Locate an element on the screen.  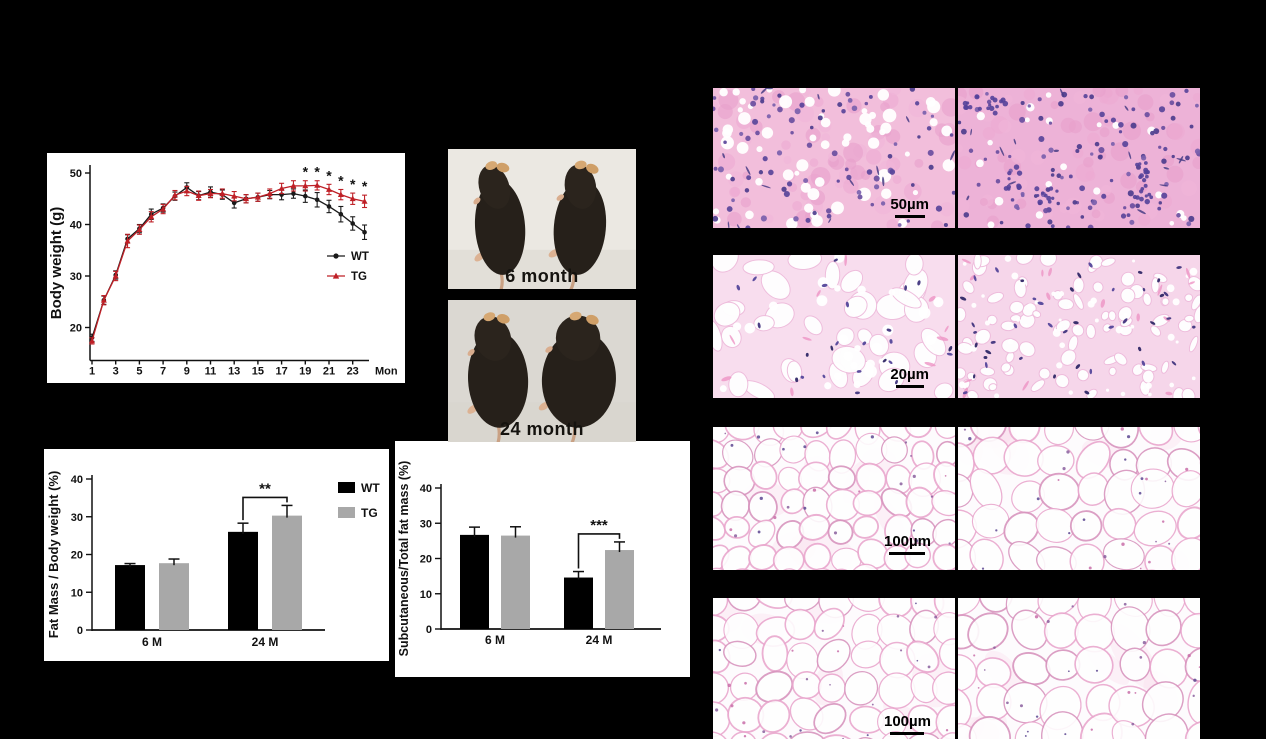
svg-text: 1 is located at coordinates (92, 372).